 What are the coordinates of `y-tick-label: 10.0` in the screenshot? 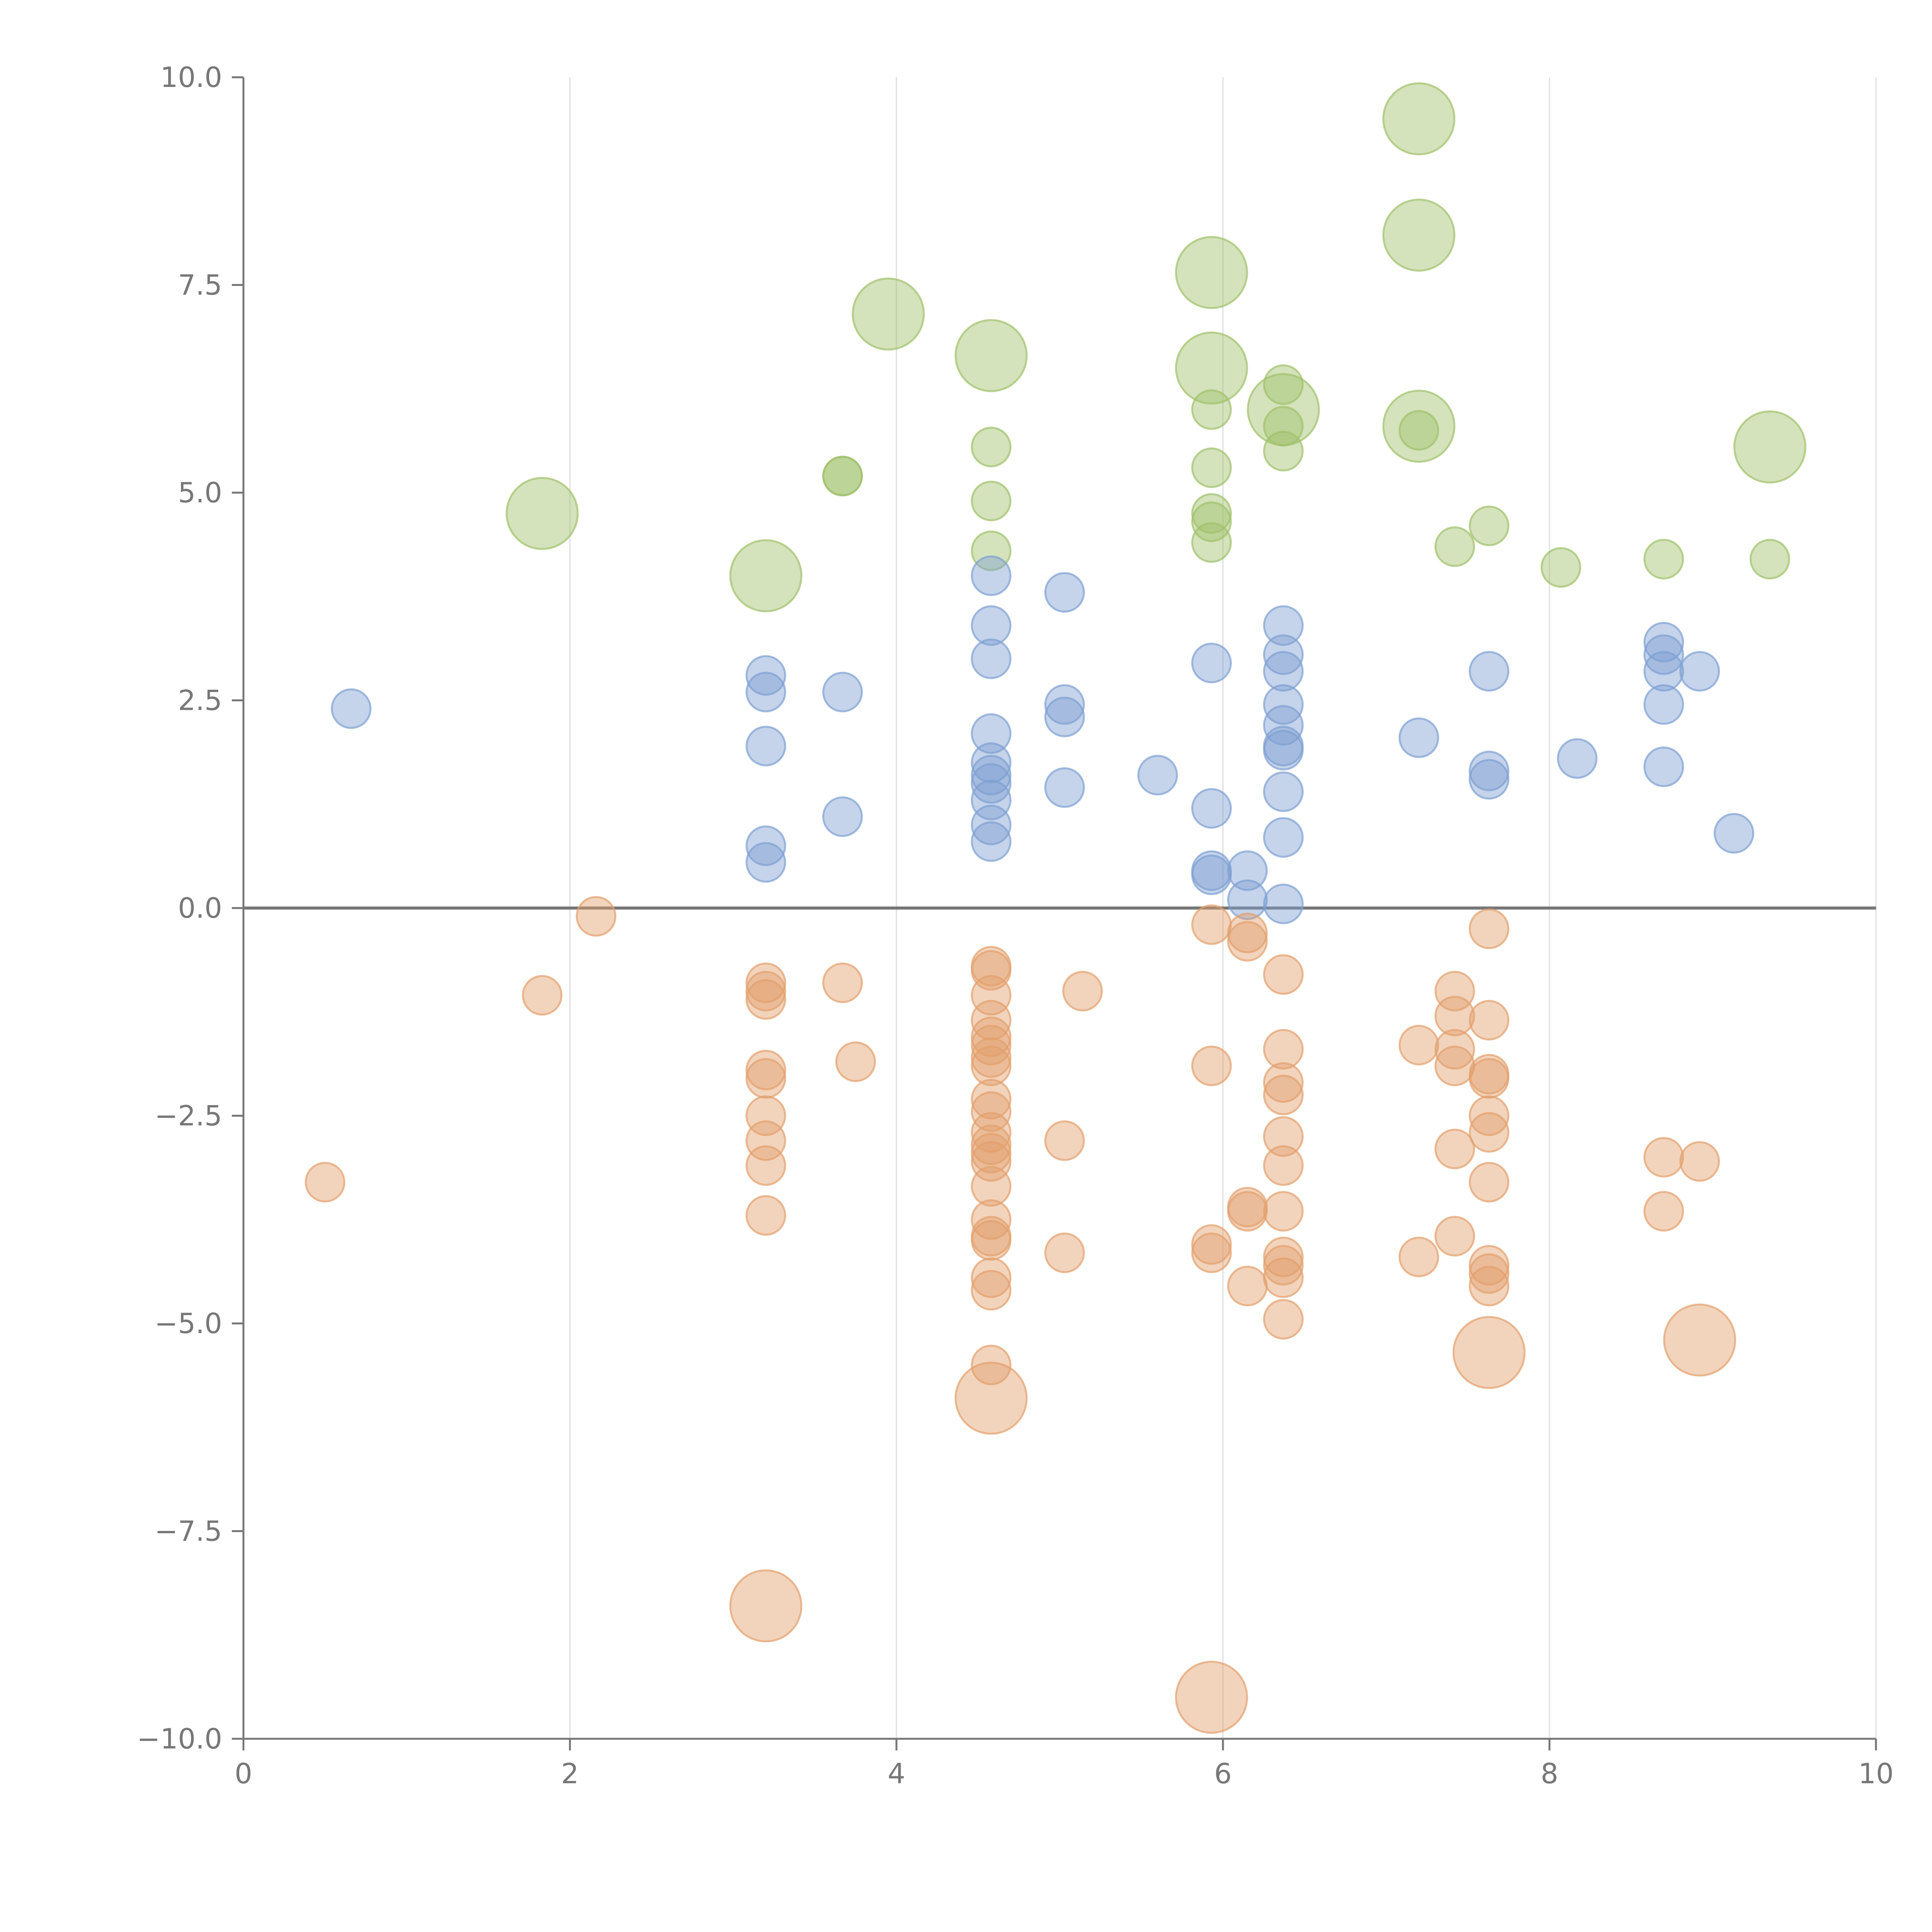 It's located at (191, 78).